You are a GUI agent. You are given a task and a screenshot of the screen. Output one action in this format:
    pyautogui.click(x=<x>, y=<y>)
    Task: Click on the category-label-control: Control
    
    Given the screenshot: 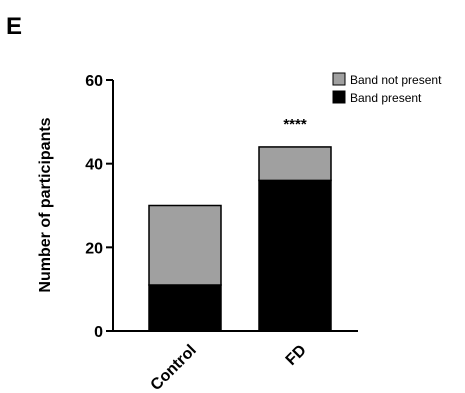 What is the action you would take?
    pyautogui.click(x=174, y=367)
    